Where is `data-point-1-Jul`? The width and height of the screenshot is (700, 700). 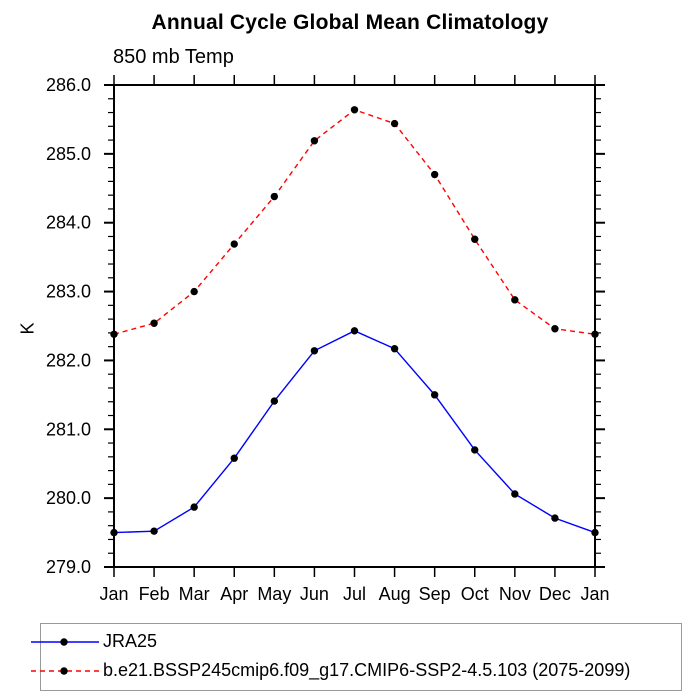
data-point-1-Jul is located at coordinates (354, 110).